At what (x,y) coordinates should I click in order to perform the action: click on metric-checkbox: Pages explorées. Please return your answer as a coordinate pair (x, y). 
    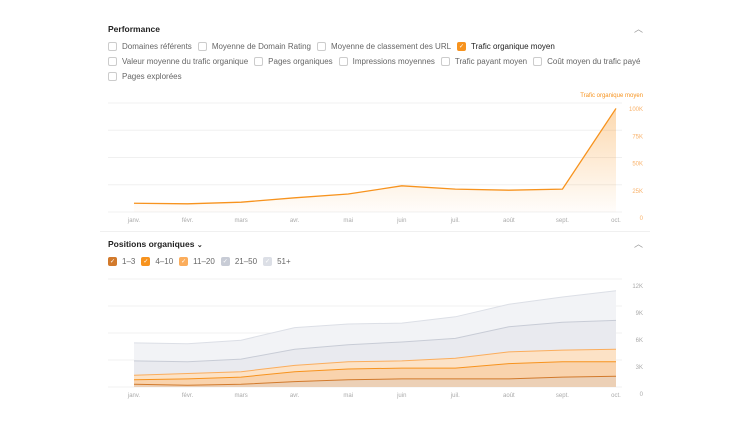
    Looking at the image, I should click on (145, 76).